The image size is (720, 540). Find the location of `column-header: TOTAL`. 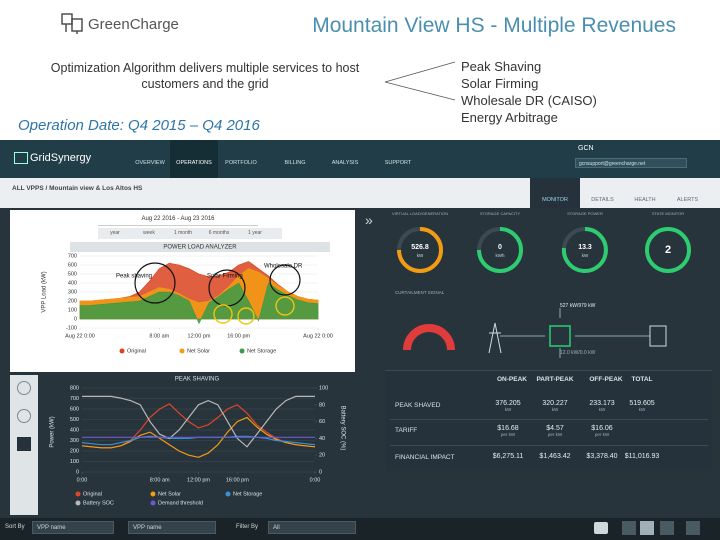

column-header: TOTAL is located at coordinates (642, 379).